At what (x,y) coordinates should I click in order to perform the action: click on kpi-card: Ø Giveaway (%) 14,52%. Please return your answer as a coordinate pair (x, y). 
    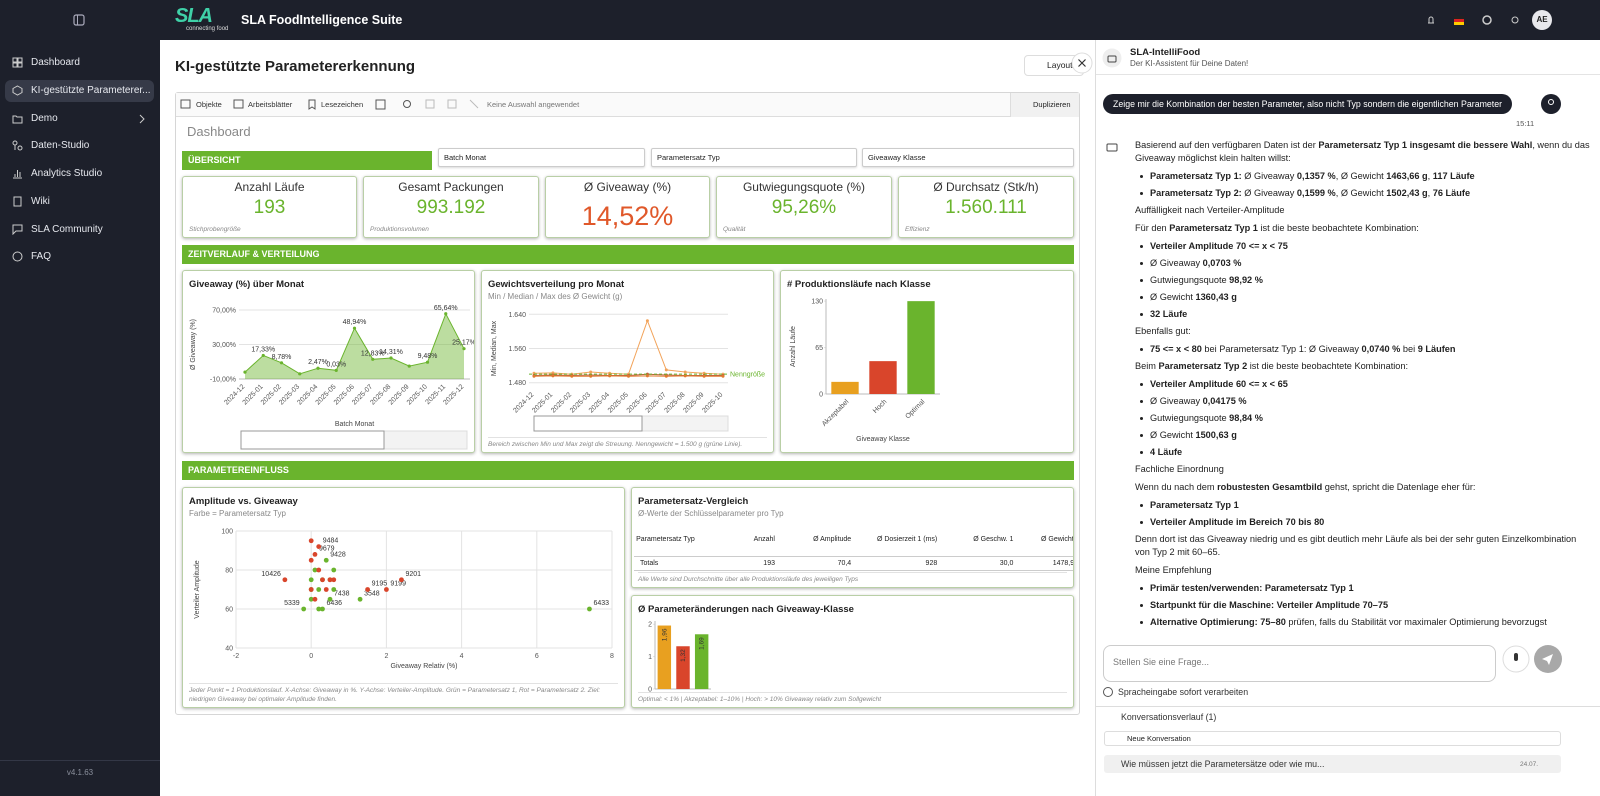
    Looking at the image, I should click on (627, 207).